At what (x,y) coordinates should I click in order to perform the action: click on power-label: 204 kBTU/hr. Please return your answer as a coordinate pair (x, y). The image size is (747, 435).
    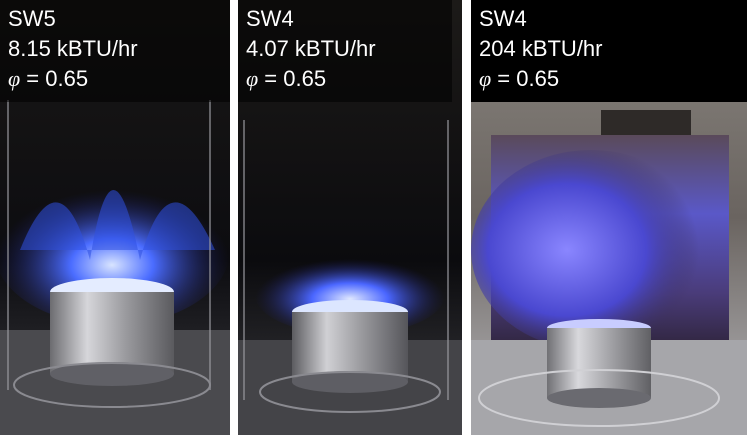
    Looking at the image, I should click on (541, 48).